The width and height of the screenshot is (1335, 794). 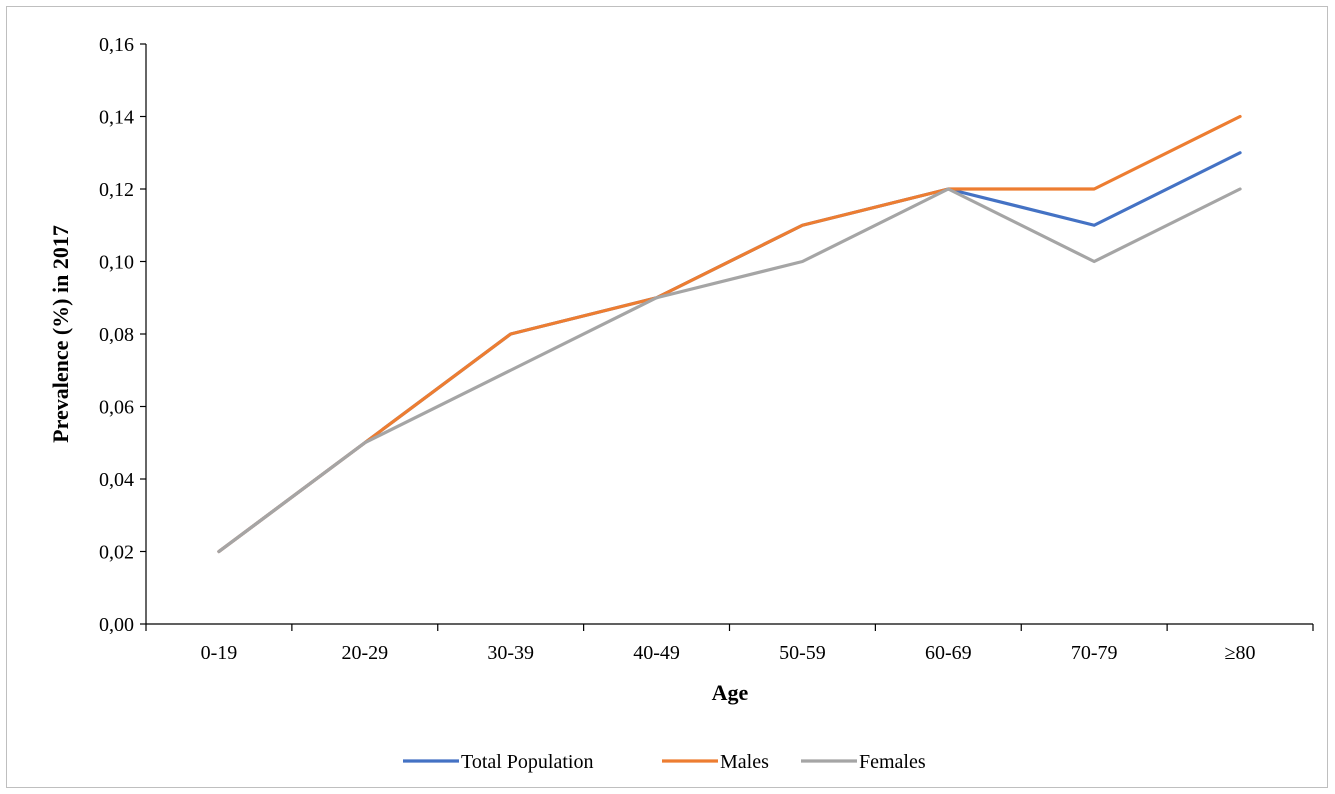 What do you see at coordinates (116, 45) in the screenshot?
I see `y-tick-label: 0,16` at bounding box center [116, 45].